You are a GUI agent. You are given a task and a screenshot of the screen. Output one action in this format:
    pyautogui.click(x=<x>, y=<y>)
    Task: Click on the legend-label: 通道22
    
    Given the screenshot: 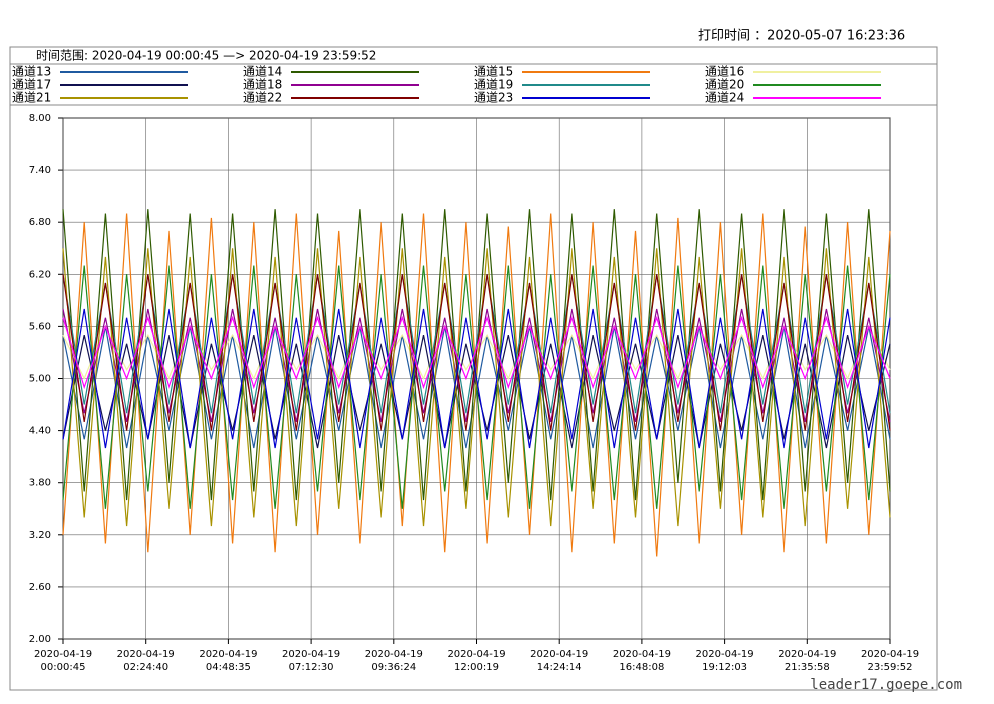 What is the action you would take?
    pyautogui.click(x=262, y=98)
    